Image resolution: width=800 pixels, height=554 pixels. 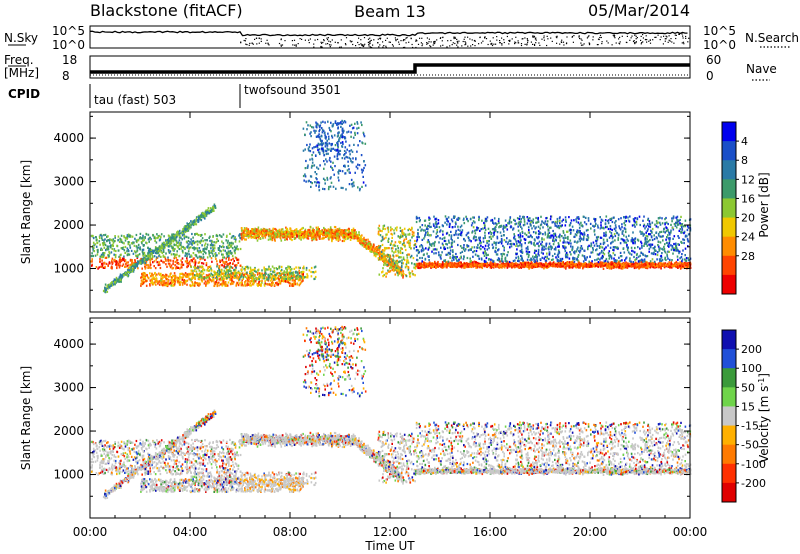 I want to click on date-label: 05/Mar/2014, so click(x=639, y=10).